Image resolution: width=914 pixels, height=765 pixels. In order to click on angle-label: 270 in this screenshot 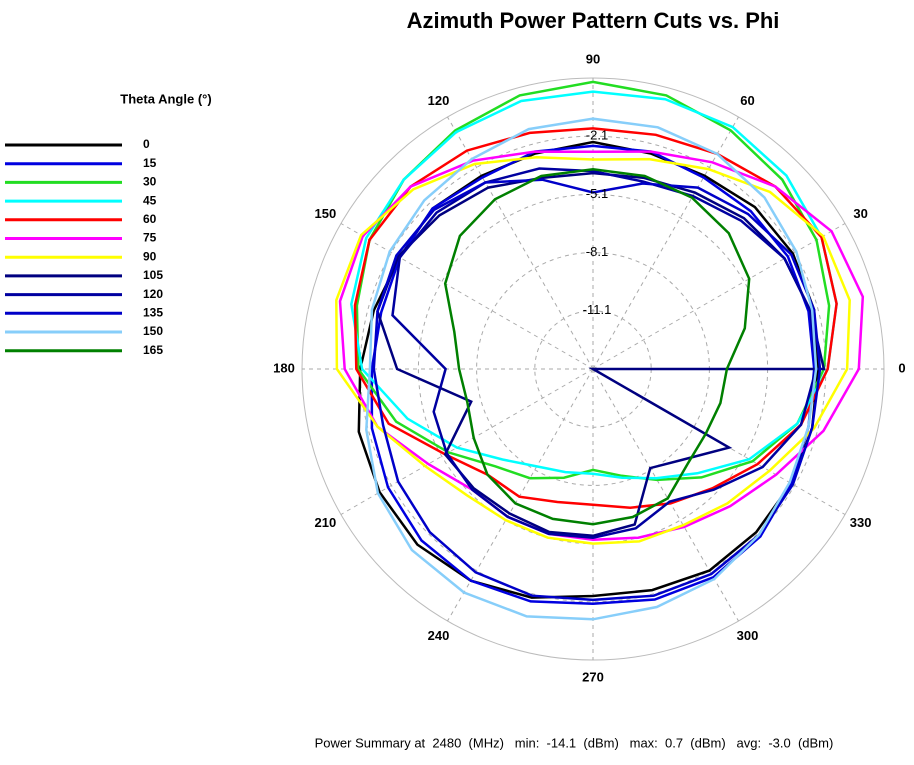, I will do `click(593, 676)`.